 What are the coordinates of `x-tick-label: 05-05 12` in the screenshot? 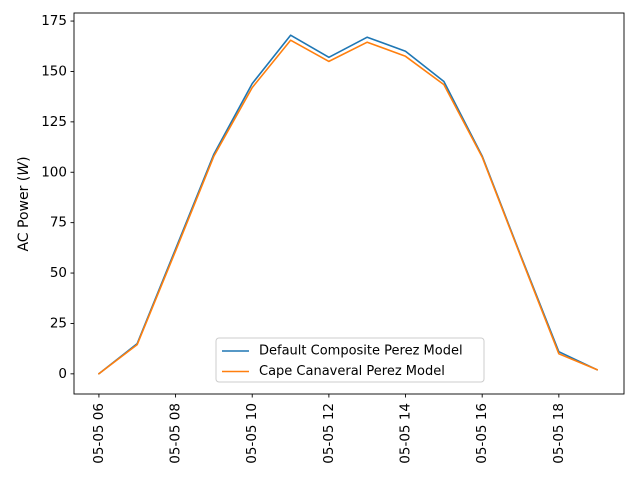 It's located at (329, 433).